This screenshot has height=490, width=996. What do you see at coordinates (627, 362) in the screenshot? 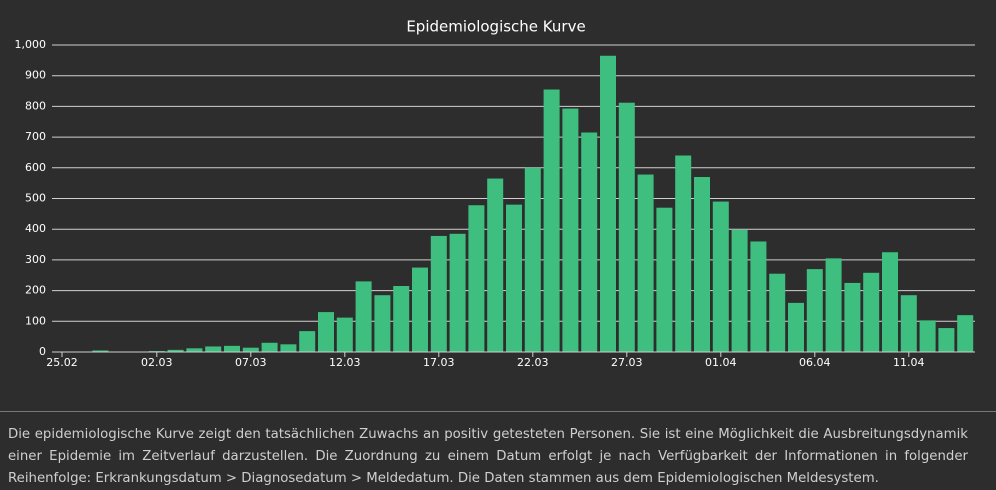
I see `x-tick-label: 27.03` at bounding box center [627, 362].